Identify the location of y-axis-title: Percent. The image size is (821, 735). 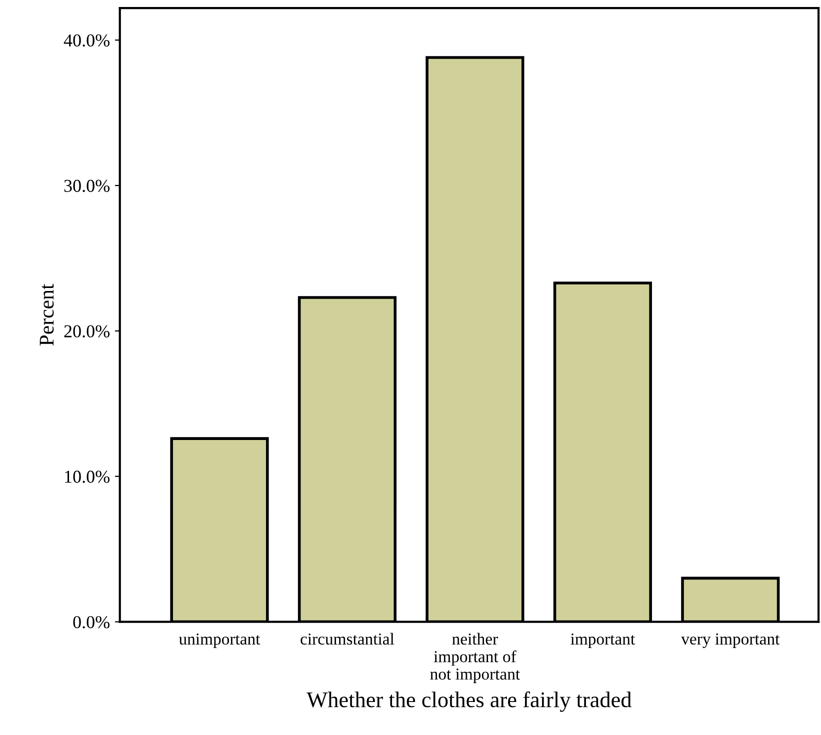
(47, 315).